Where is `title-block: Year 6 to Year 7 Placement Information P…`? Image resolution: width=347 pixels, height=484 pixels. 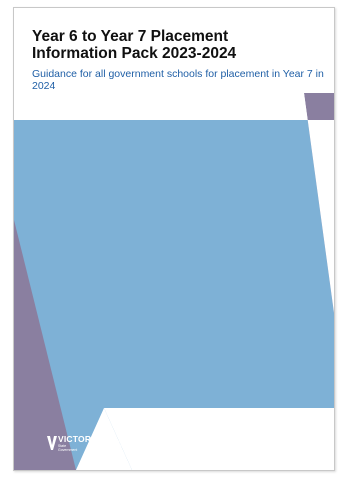 title-block: Year 6 to Year 7 Placement Information P… is located at coordinates (179, 60).